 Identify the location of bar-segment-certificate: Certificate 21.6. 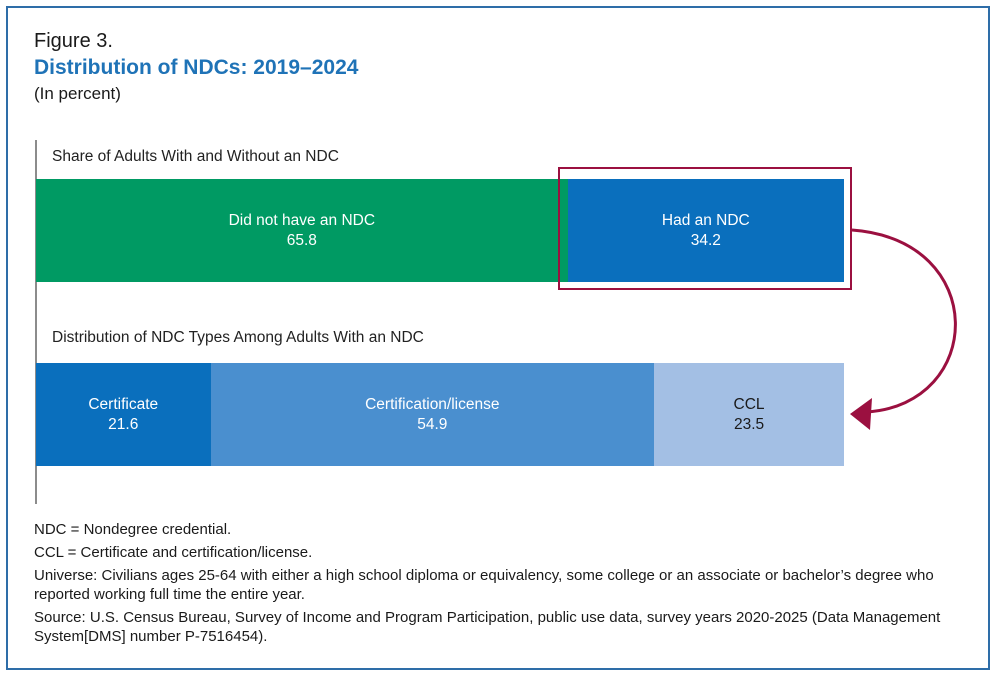
(123, 414).